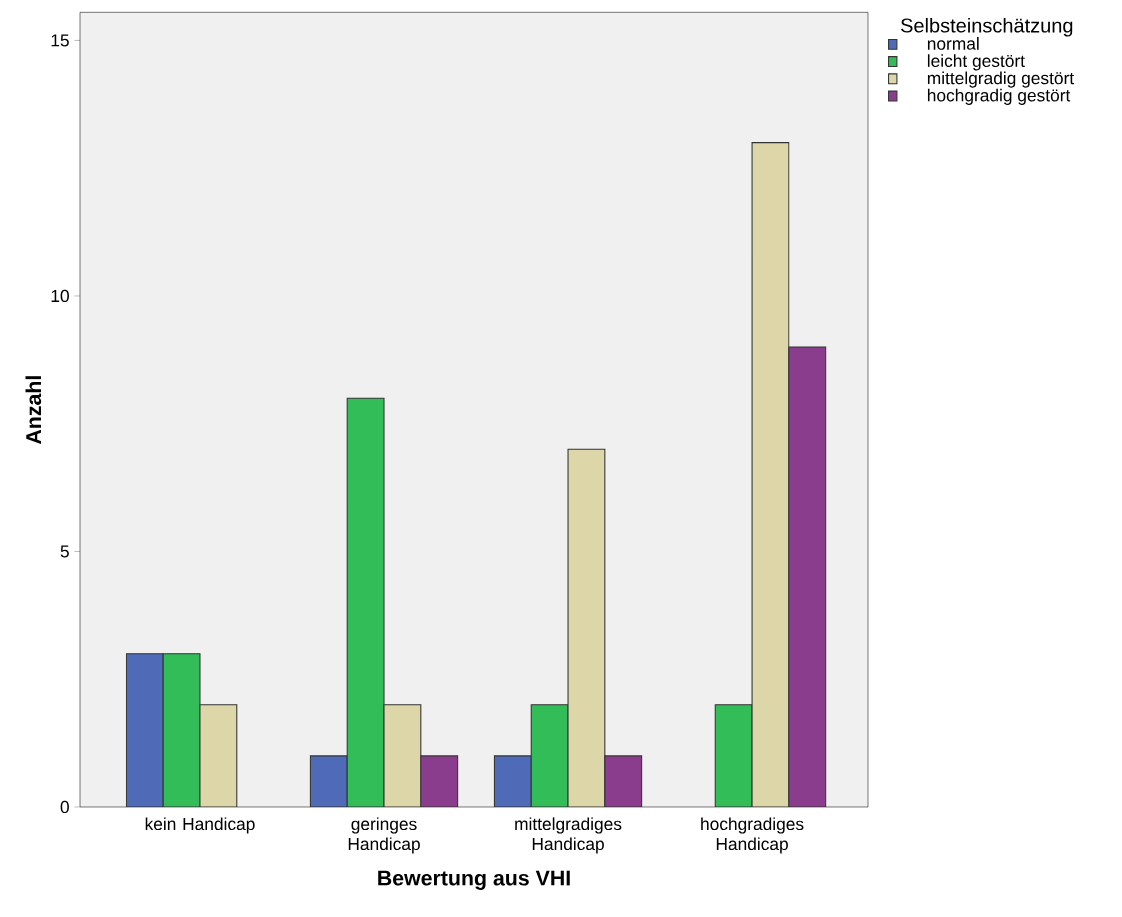 The width and height of the screenshot is (1122, 917). I want to click on legend-label: leicht gestört, so click(976, 62).